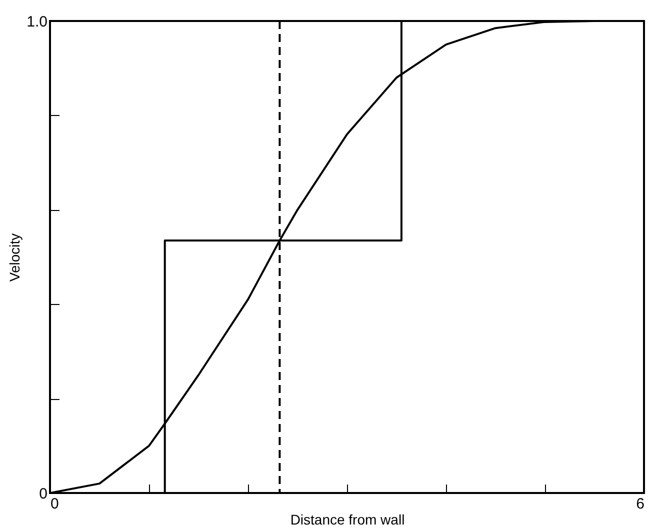  I want to click on y-tick-label: 1.0, so click(37, 22).